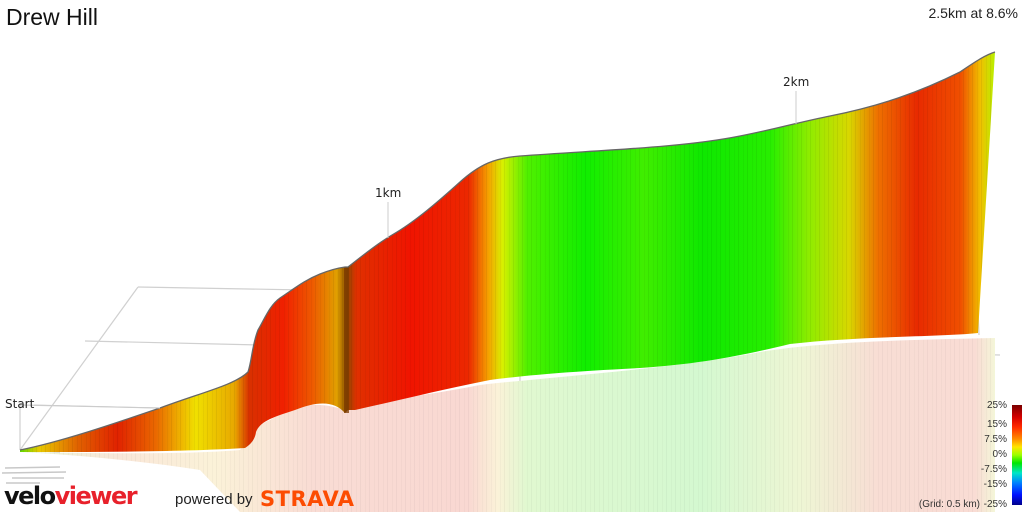 The height and width of the screenshot is (512, 1024). I want to click on segment-summary: 2.5km at 8.6%, so click(973, 13).